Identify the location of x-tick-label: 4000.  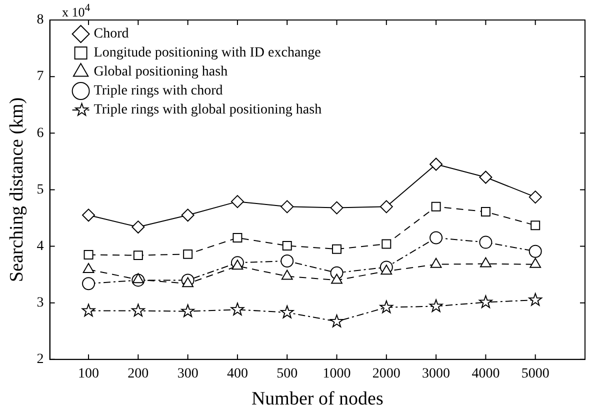
(486, 374).